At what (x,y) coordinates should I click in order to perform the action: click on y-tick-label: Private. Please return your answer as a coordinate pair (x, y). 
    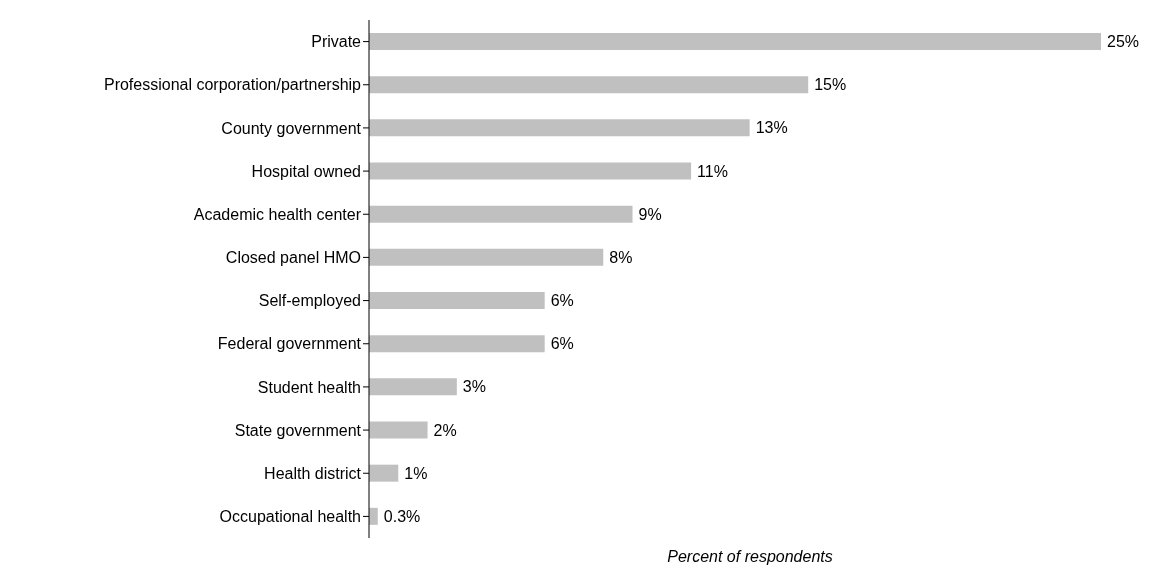
    Looking at the image, I should click on (336, 42).